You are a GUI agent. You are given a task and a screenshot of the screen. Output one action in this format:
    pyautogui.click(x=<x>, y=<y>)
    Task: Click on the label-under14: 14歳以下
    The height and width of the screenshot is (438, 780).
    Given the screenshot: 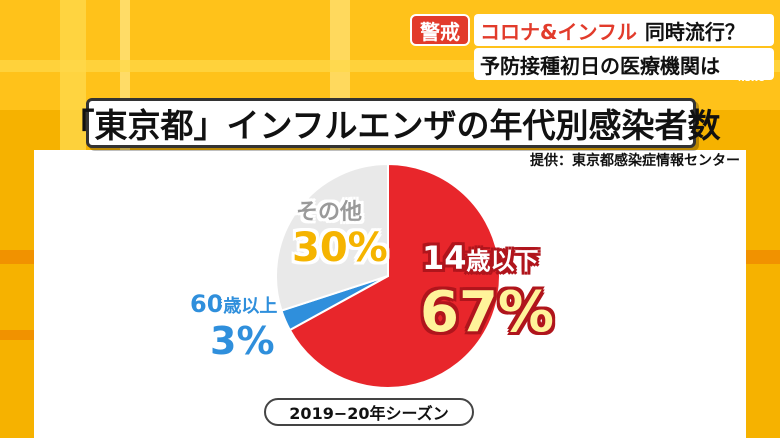 What is the action you would take?
    pyautogui.click(x=480, y=258)
    